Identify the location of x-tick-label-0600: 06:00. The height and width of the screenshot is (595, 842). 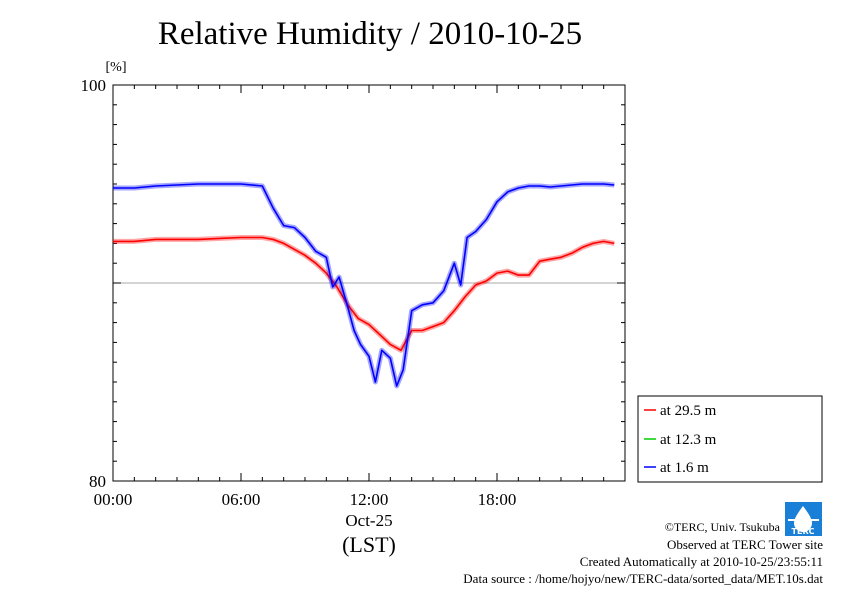
(241, 499).